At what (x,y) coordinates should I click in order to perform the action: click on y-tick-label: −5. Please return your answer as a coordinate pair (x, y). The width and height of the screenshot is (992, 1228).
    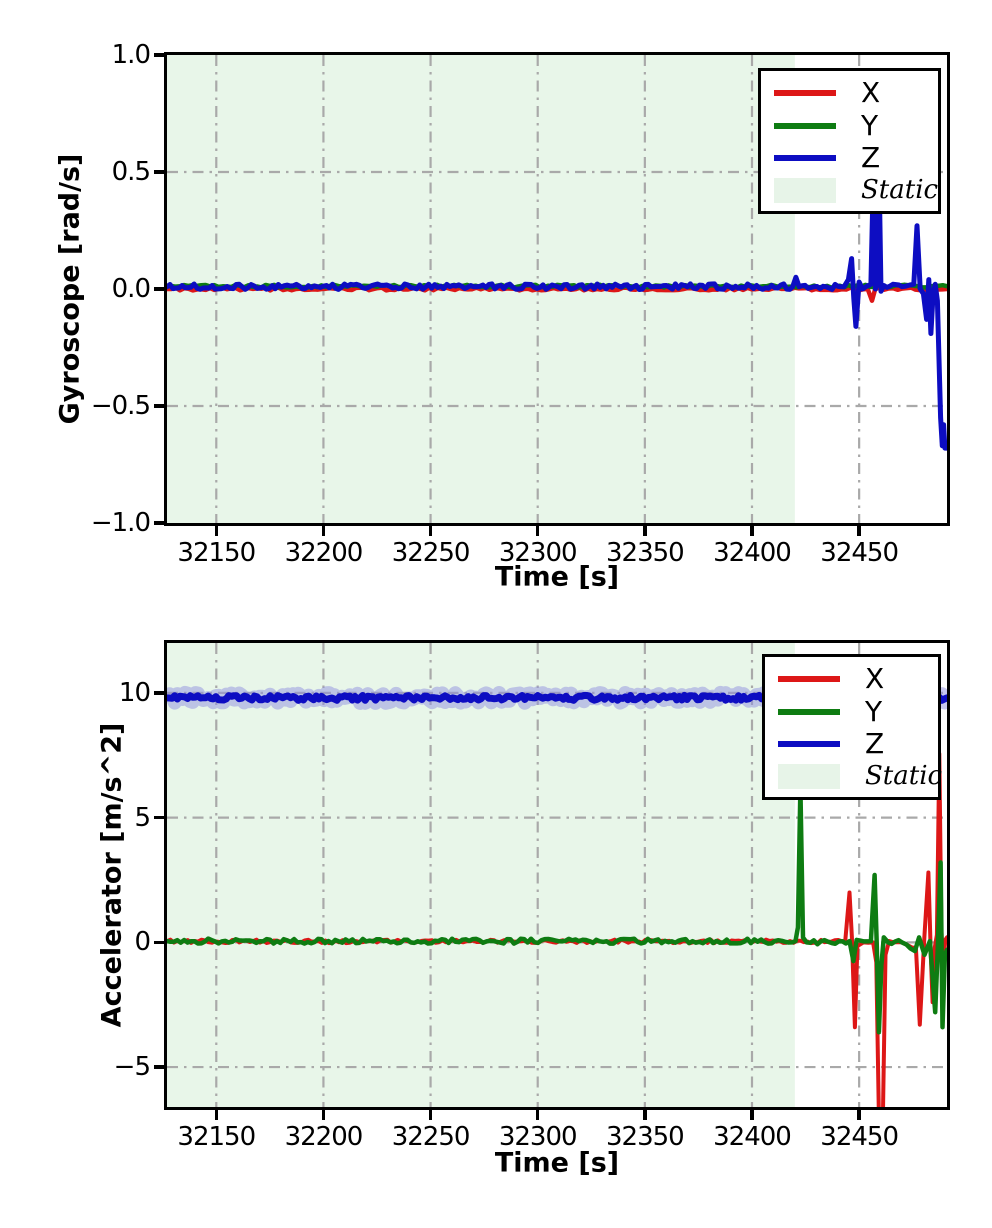
    Looking at the image, I should click on (132, 1067).